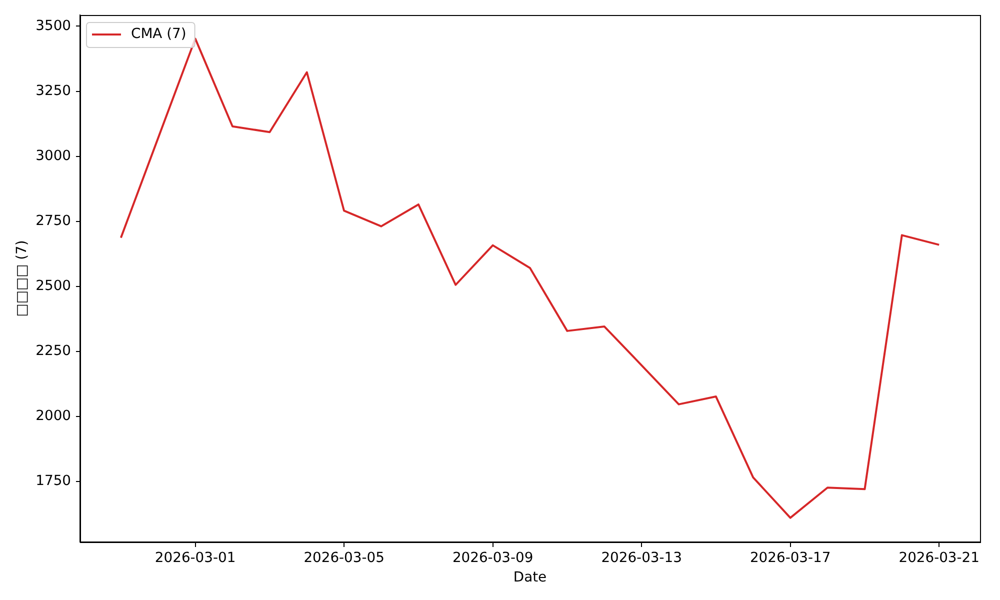 The width and height of the screenshot is (1000, 600). I want to click on y-tick-label: 2750, so click(53, 220).